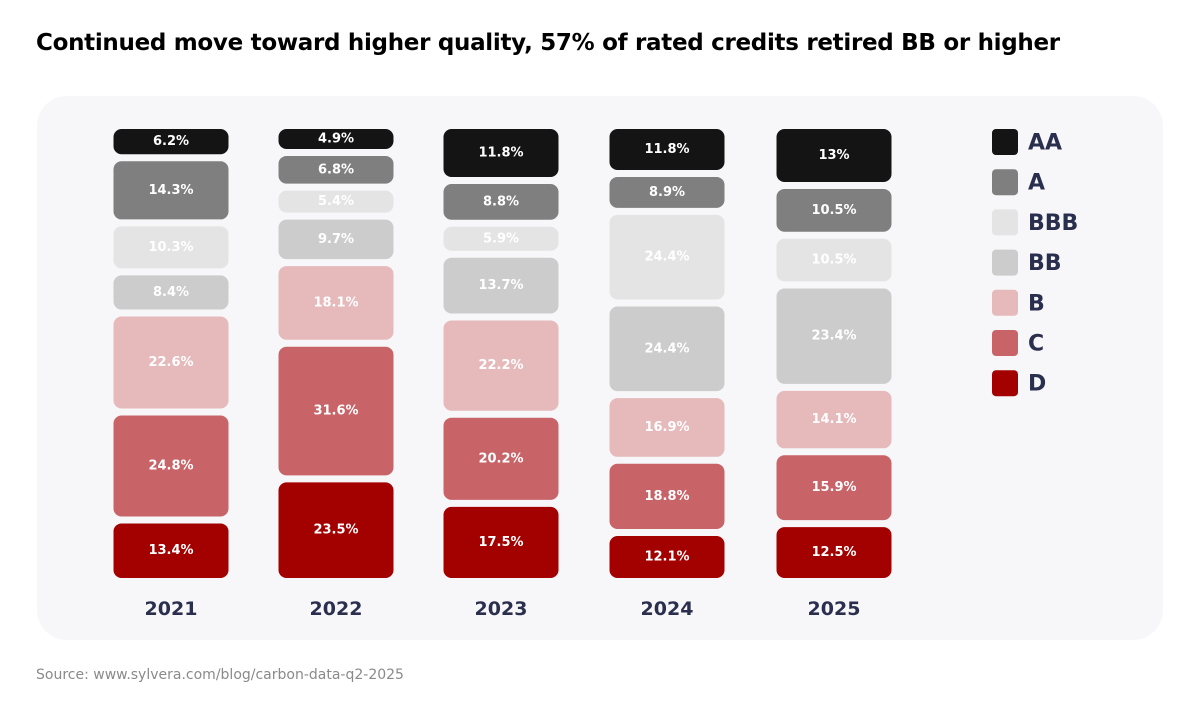 Image resolution: width=1200 pixels, height=715 pixels. I want to click on bar-segment-aa-2025, so click(834, 155).